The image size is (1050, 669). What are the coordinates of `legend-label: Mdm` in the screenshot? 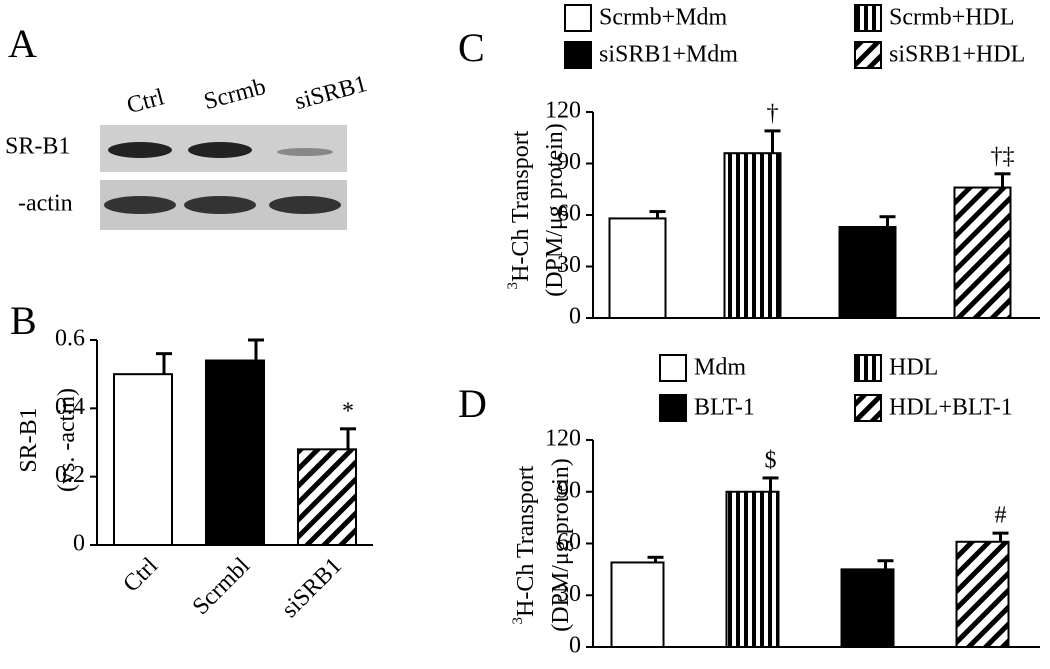 It's located at (720, 368).